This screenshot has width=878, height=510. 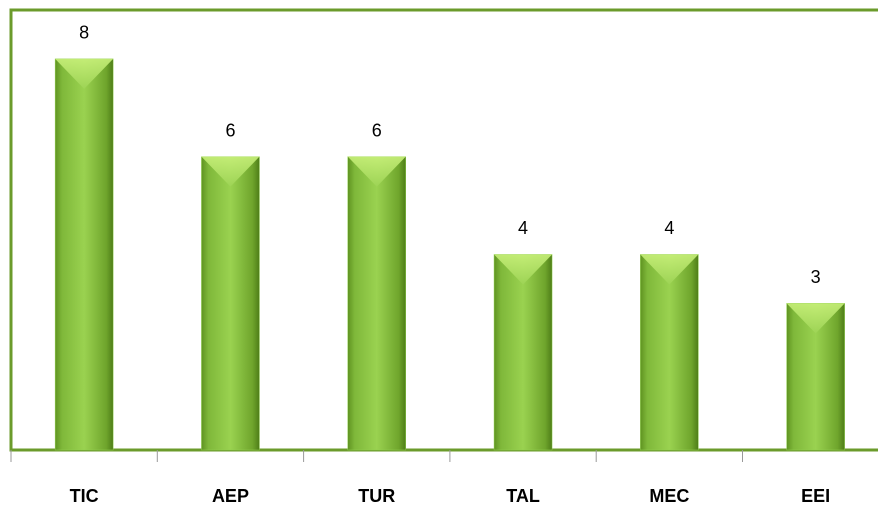 What do you see at coordinates (669, 496) in the screenshot?
I see `x-tick-label: MEC` at bounding box center [669, 496].